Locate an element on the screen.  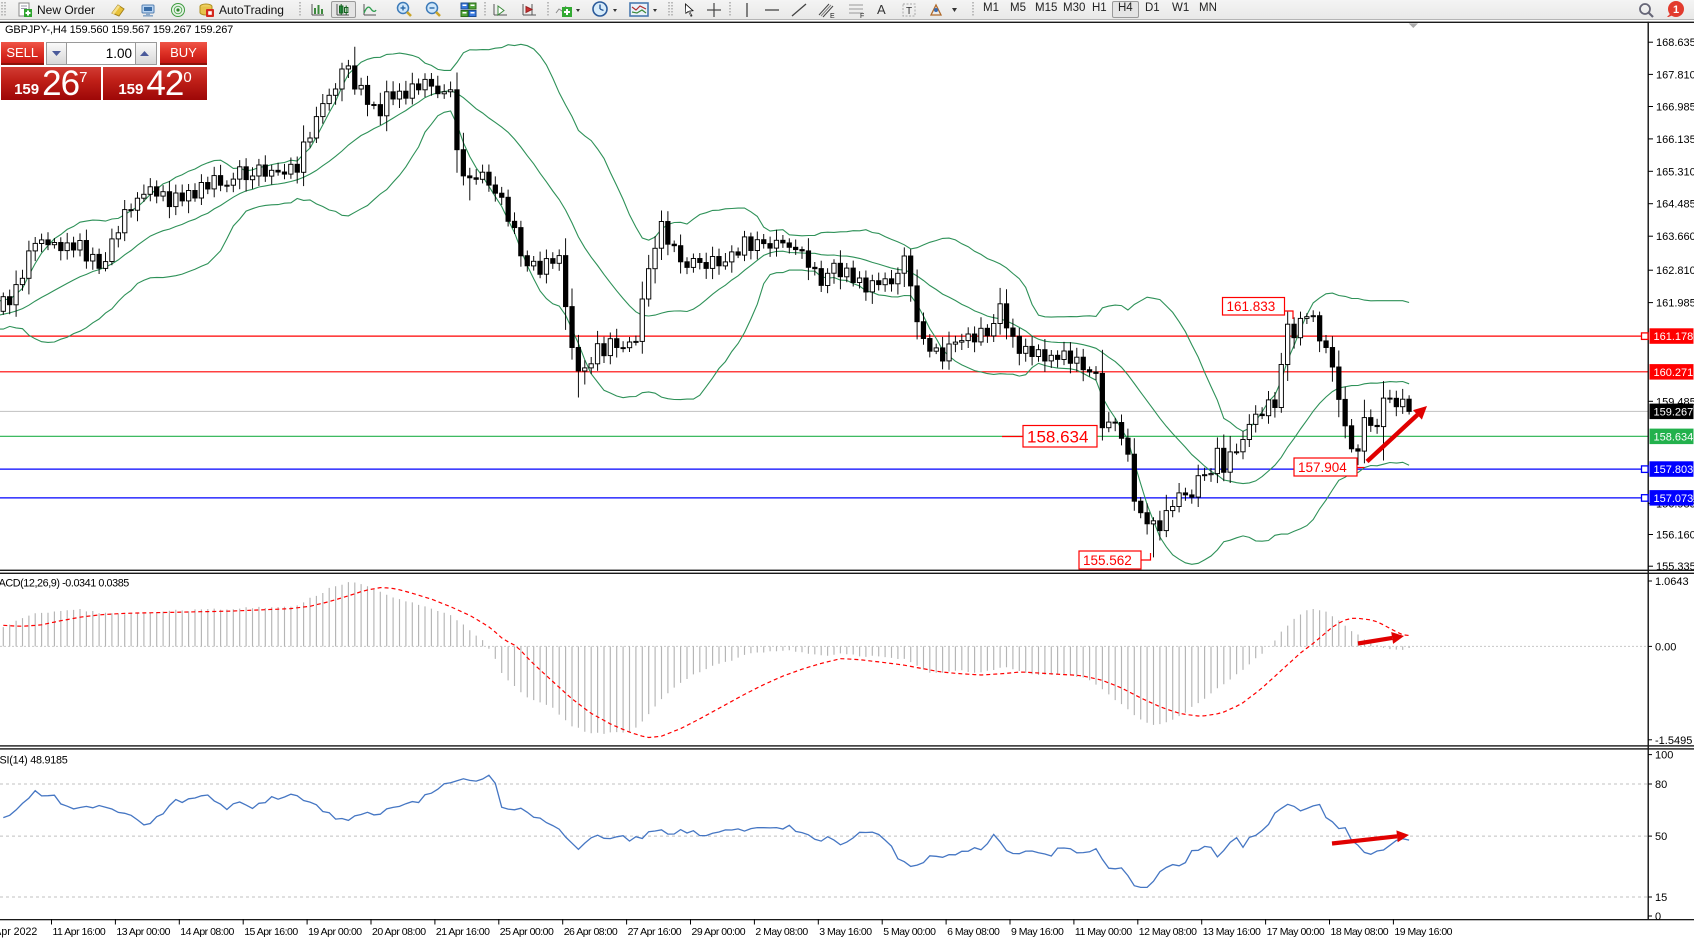
svg-text: 2 May 08:00 is located at coordinates (781, 932).